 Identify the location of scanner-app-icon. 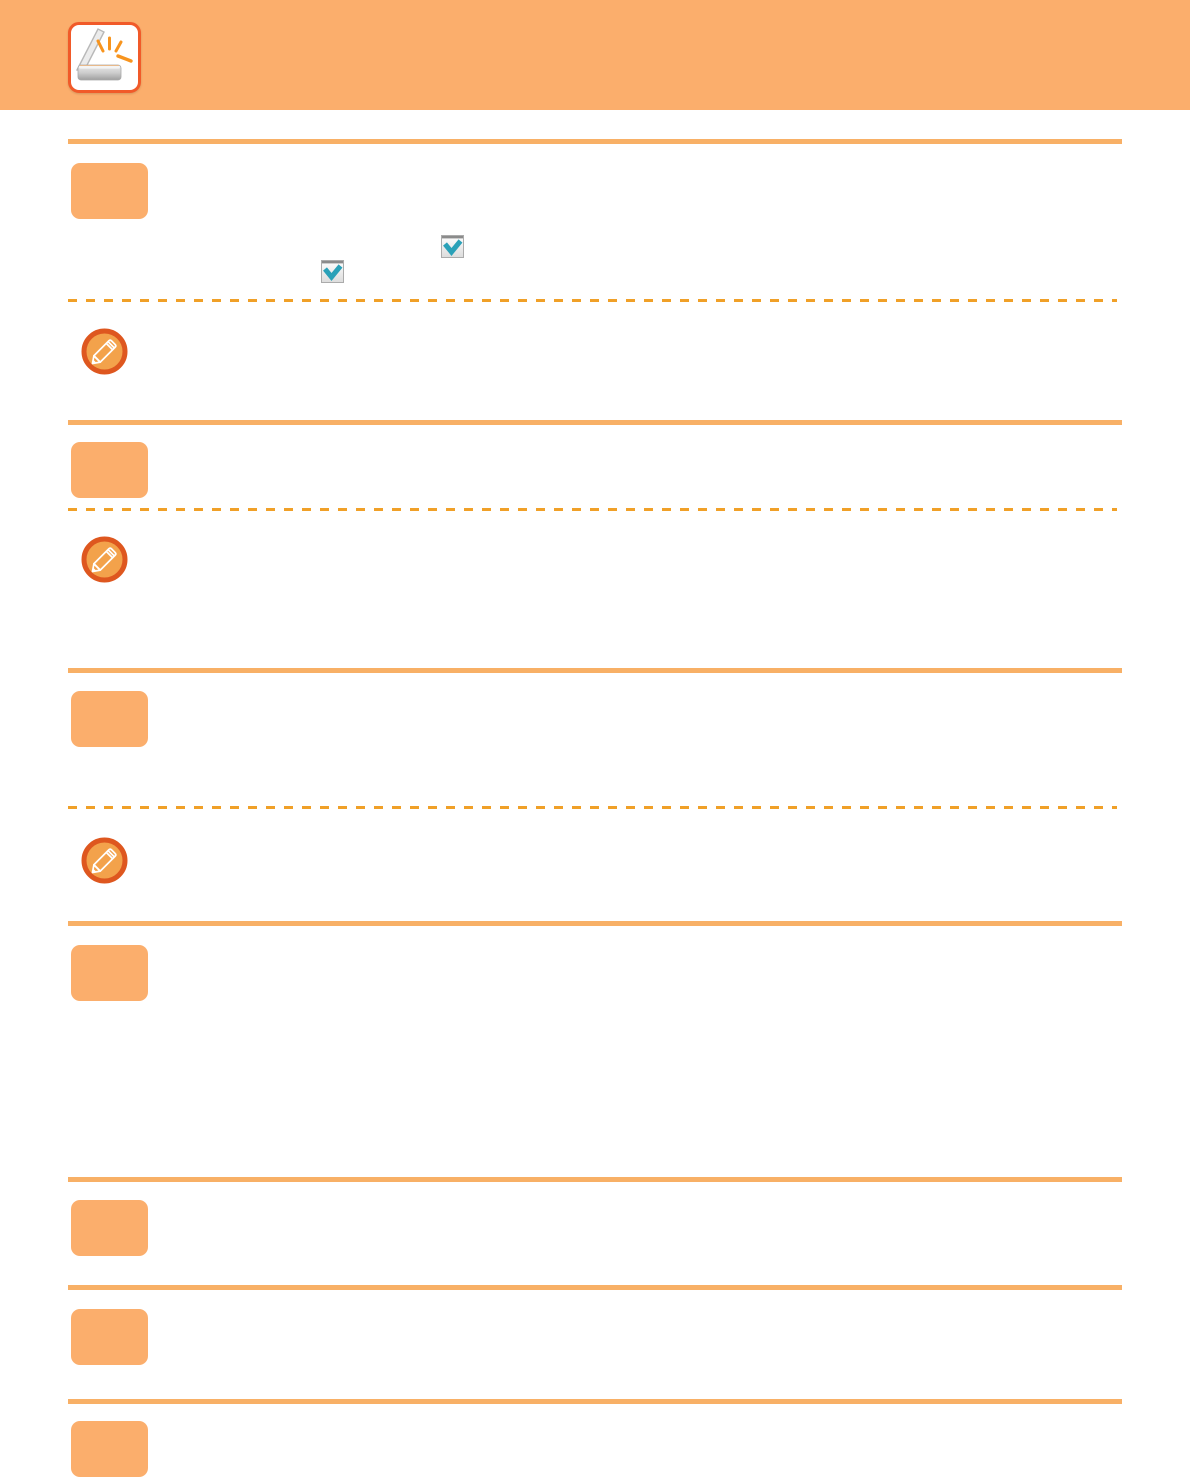
(104, 57).